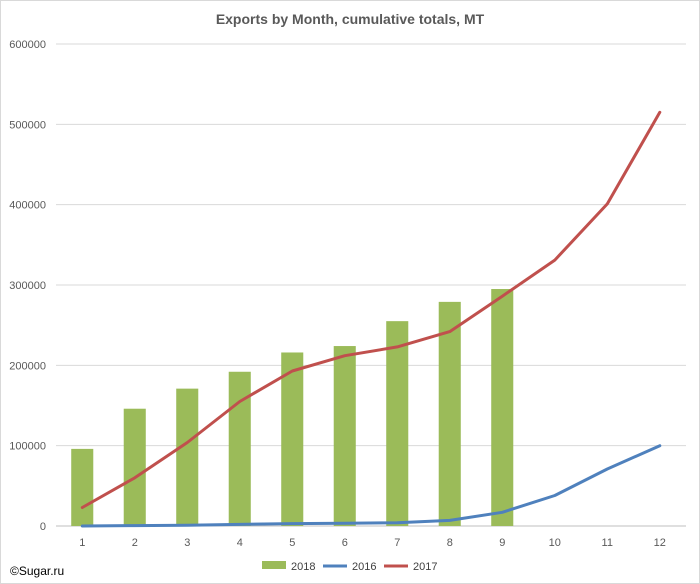  Describe the element at coordinates (240, 543) in the screenshot. I see `x-tick-label: 4` at that location.